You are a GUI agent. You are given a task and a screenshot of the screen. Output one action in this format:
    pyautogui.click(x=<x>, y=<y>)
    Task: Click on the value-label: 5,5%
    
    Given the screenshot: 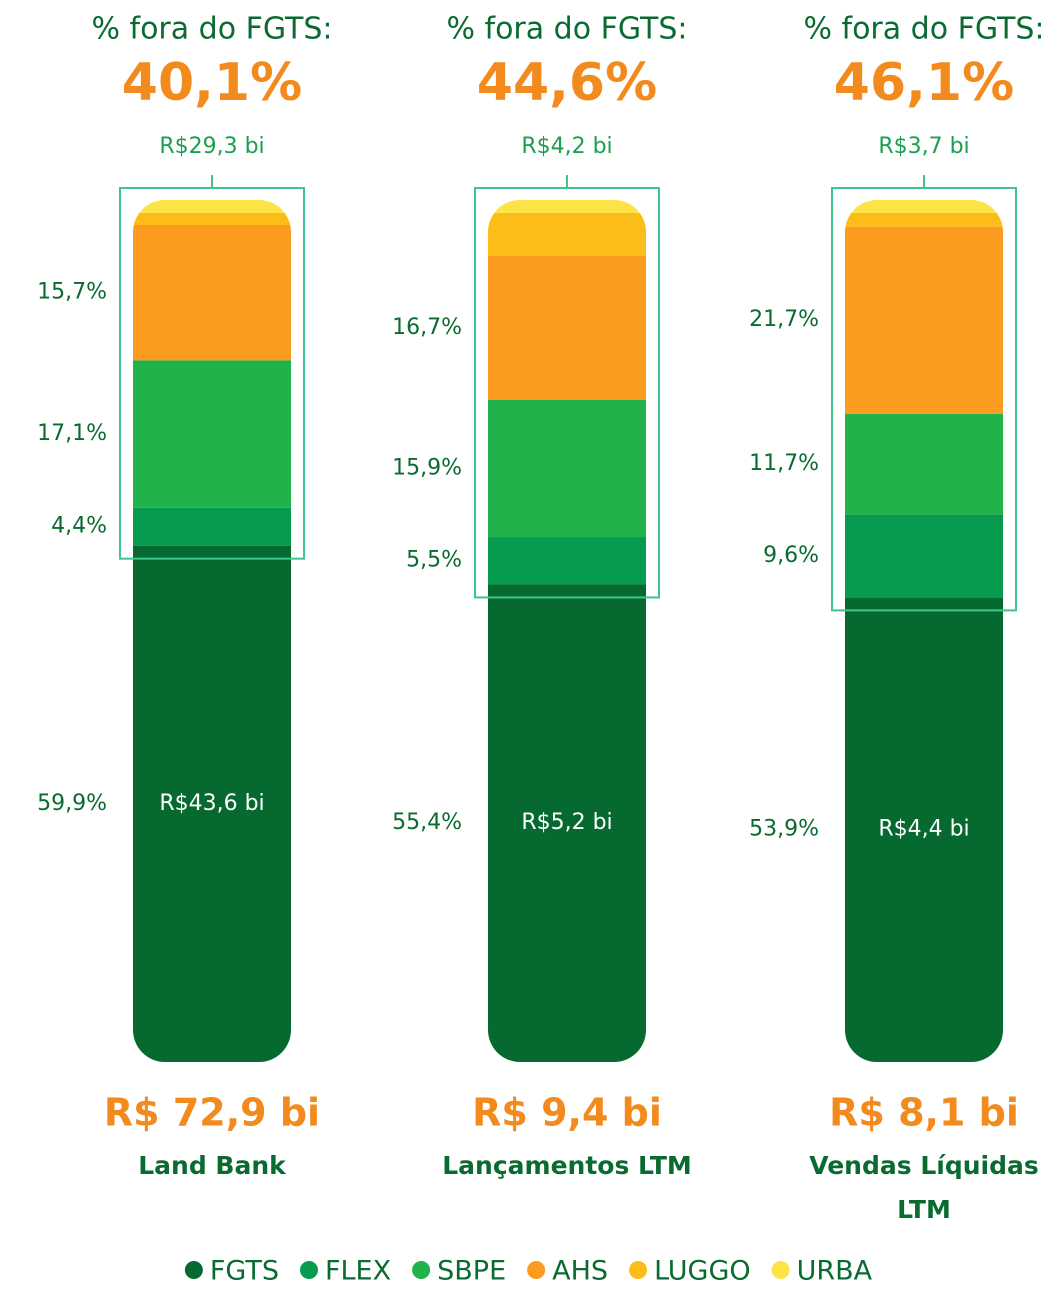 What is the action you would take?
    pyautogui.click(x=434, y=560)
    